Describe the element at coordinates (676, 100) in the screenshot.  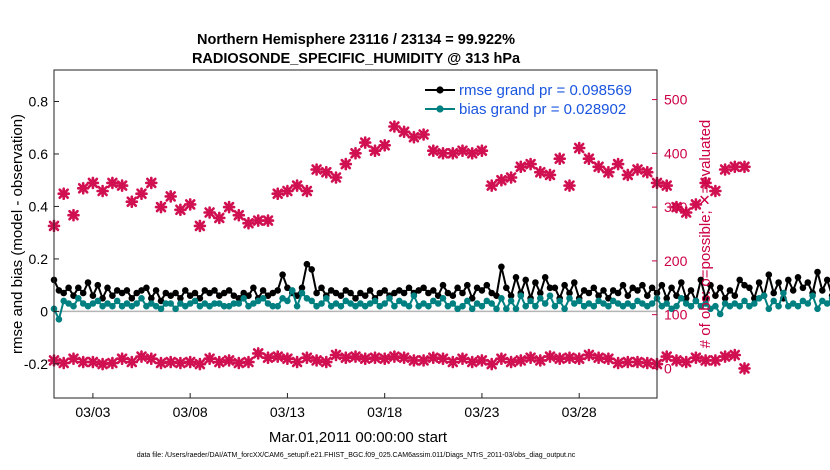
I see `y-right-tick-label: 500` at that location.